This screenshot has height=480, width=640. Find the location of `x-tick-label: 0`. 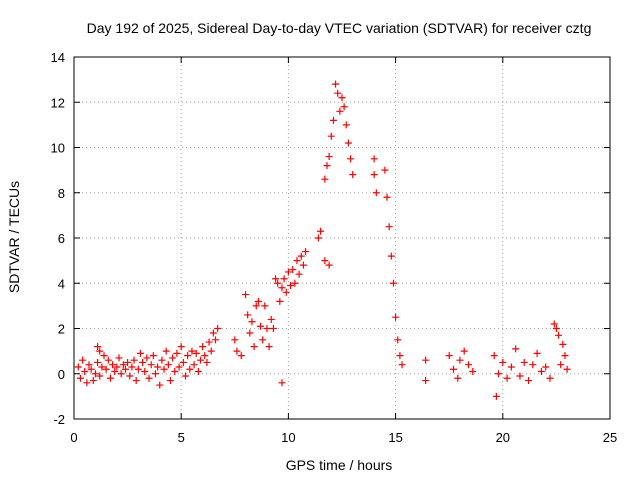

x-tick-label: 0 is located at coordinates (73, 437).